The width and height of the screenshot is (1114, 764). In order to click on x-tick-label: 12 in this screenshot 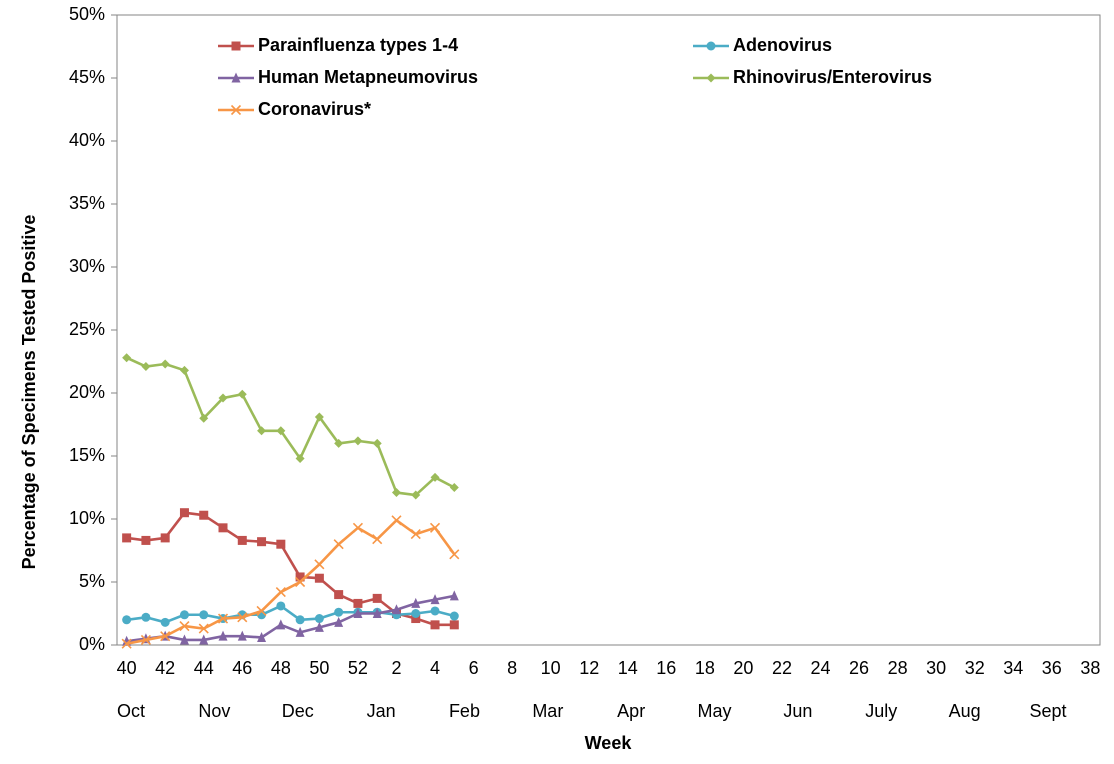, I will do `click(589, 668)`.